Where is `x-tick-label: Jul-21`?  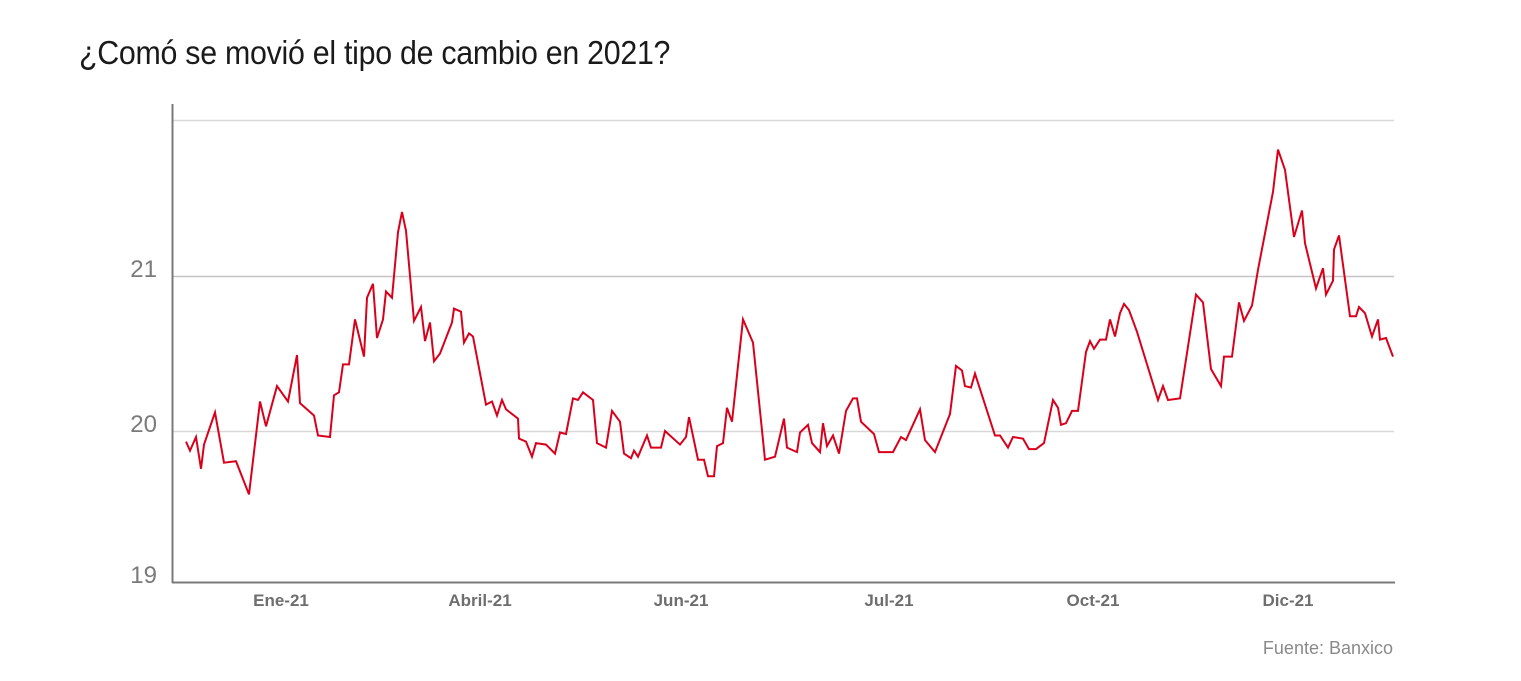 x-tick-label: Jul-21 is located at coordinates (889, 600).